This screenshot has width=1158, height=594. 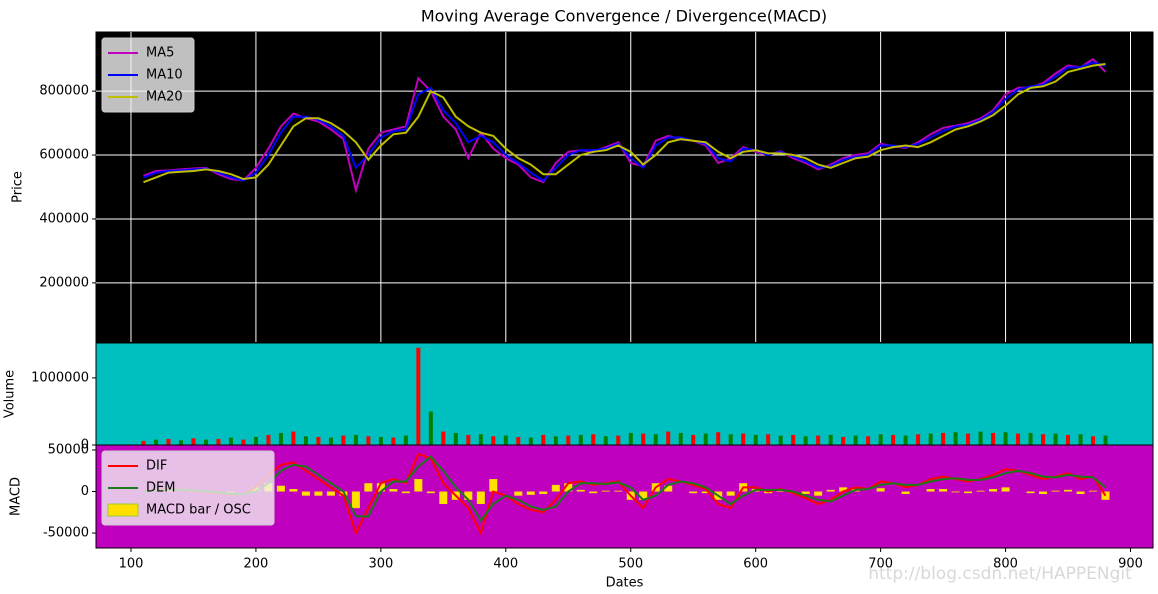 I want to click on legend-label: MA20, so click(x=164, y=97).